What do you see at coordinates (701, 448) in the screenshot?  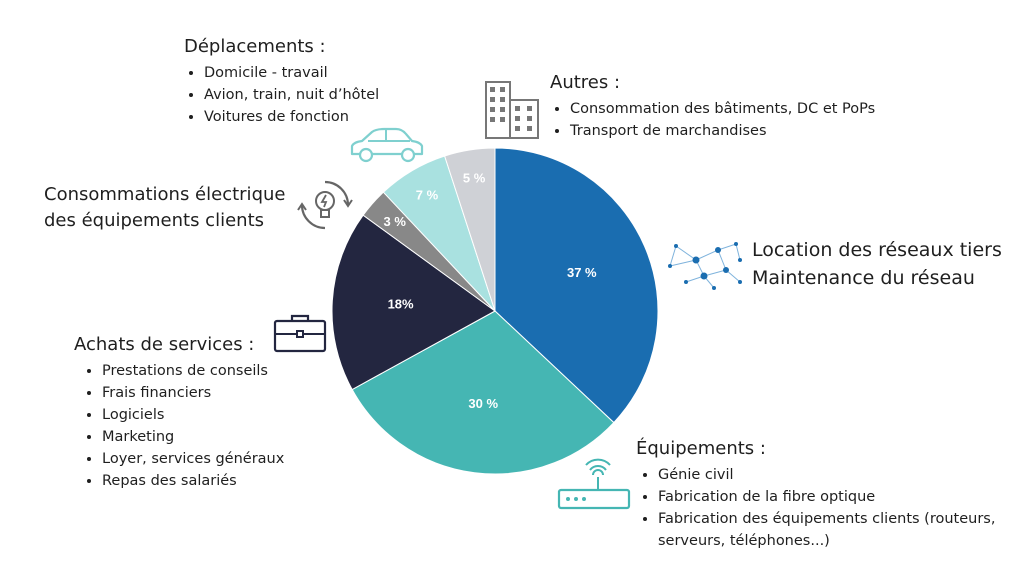 I see `equipements-title: Équipements :` at bounding box center [701, 448].